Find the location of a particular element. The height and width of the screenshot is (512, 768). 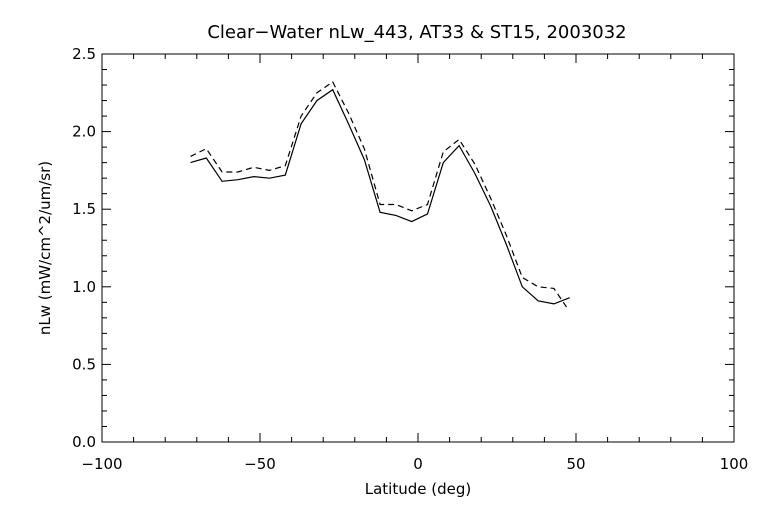

y-axis-label: nLw (mW/cm^2/um/sr) is located at coordinates (45, 248).